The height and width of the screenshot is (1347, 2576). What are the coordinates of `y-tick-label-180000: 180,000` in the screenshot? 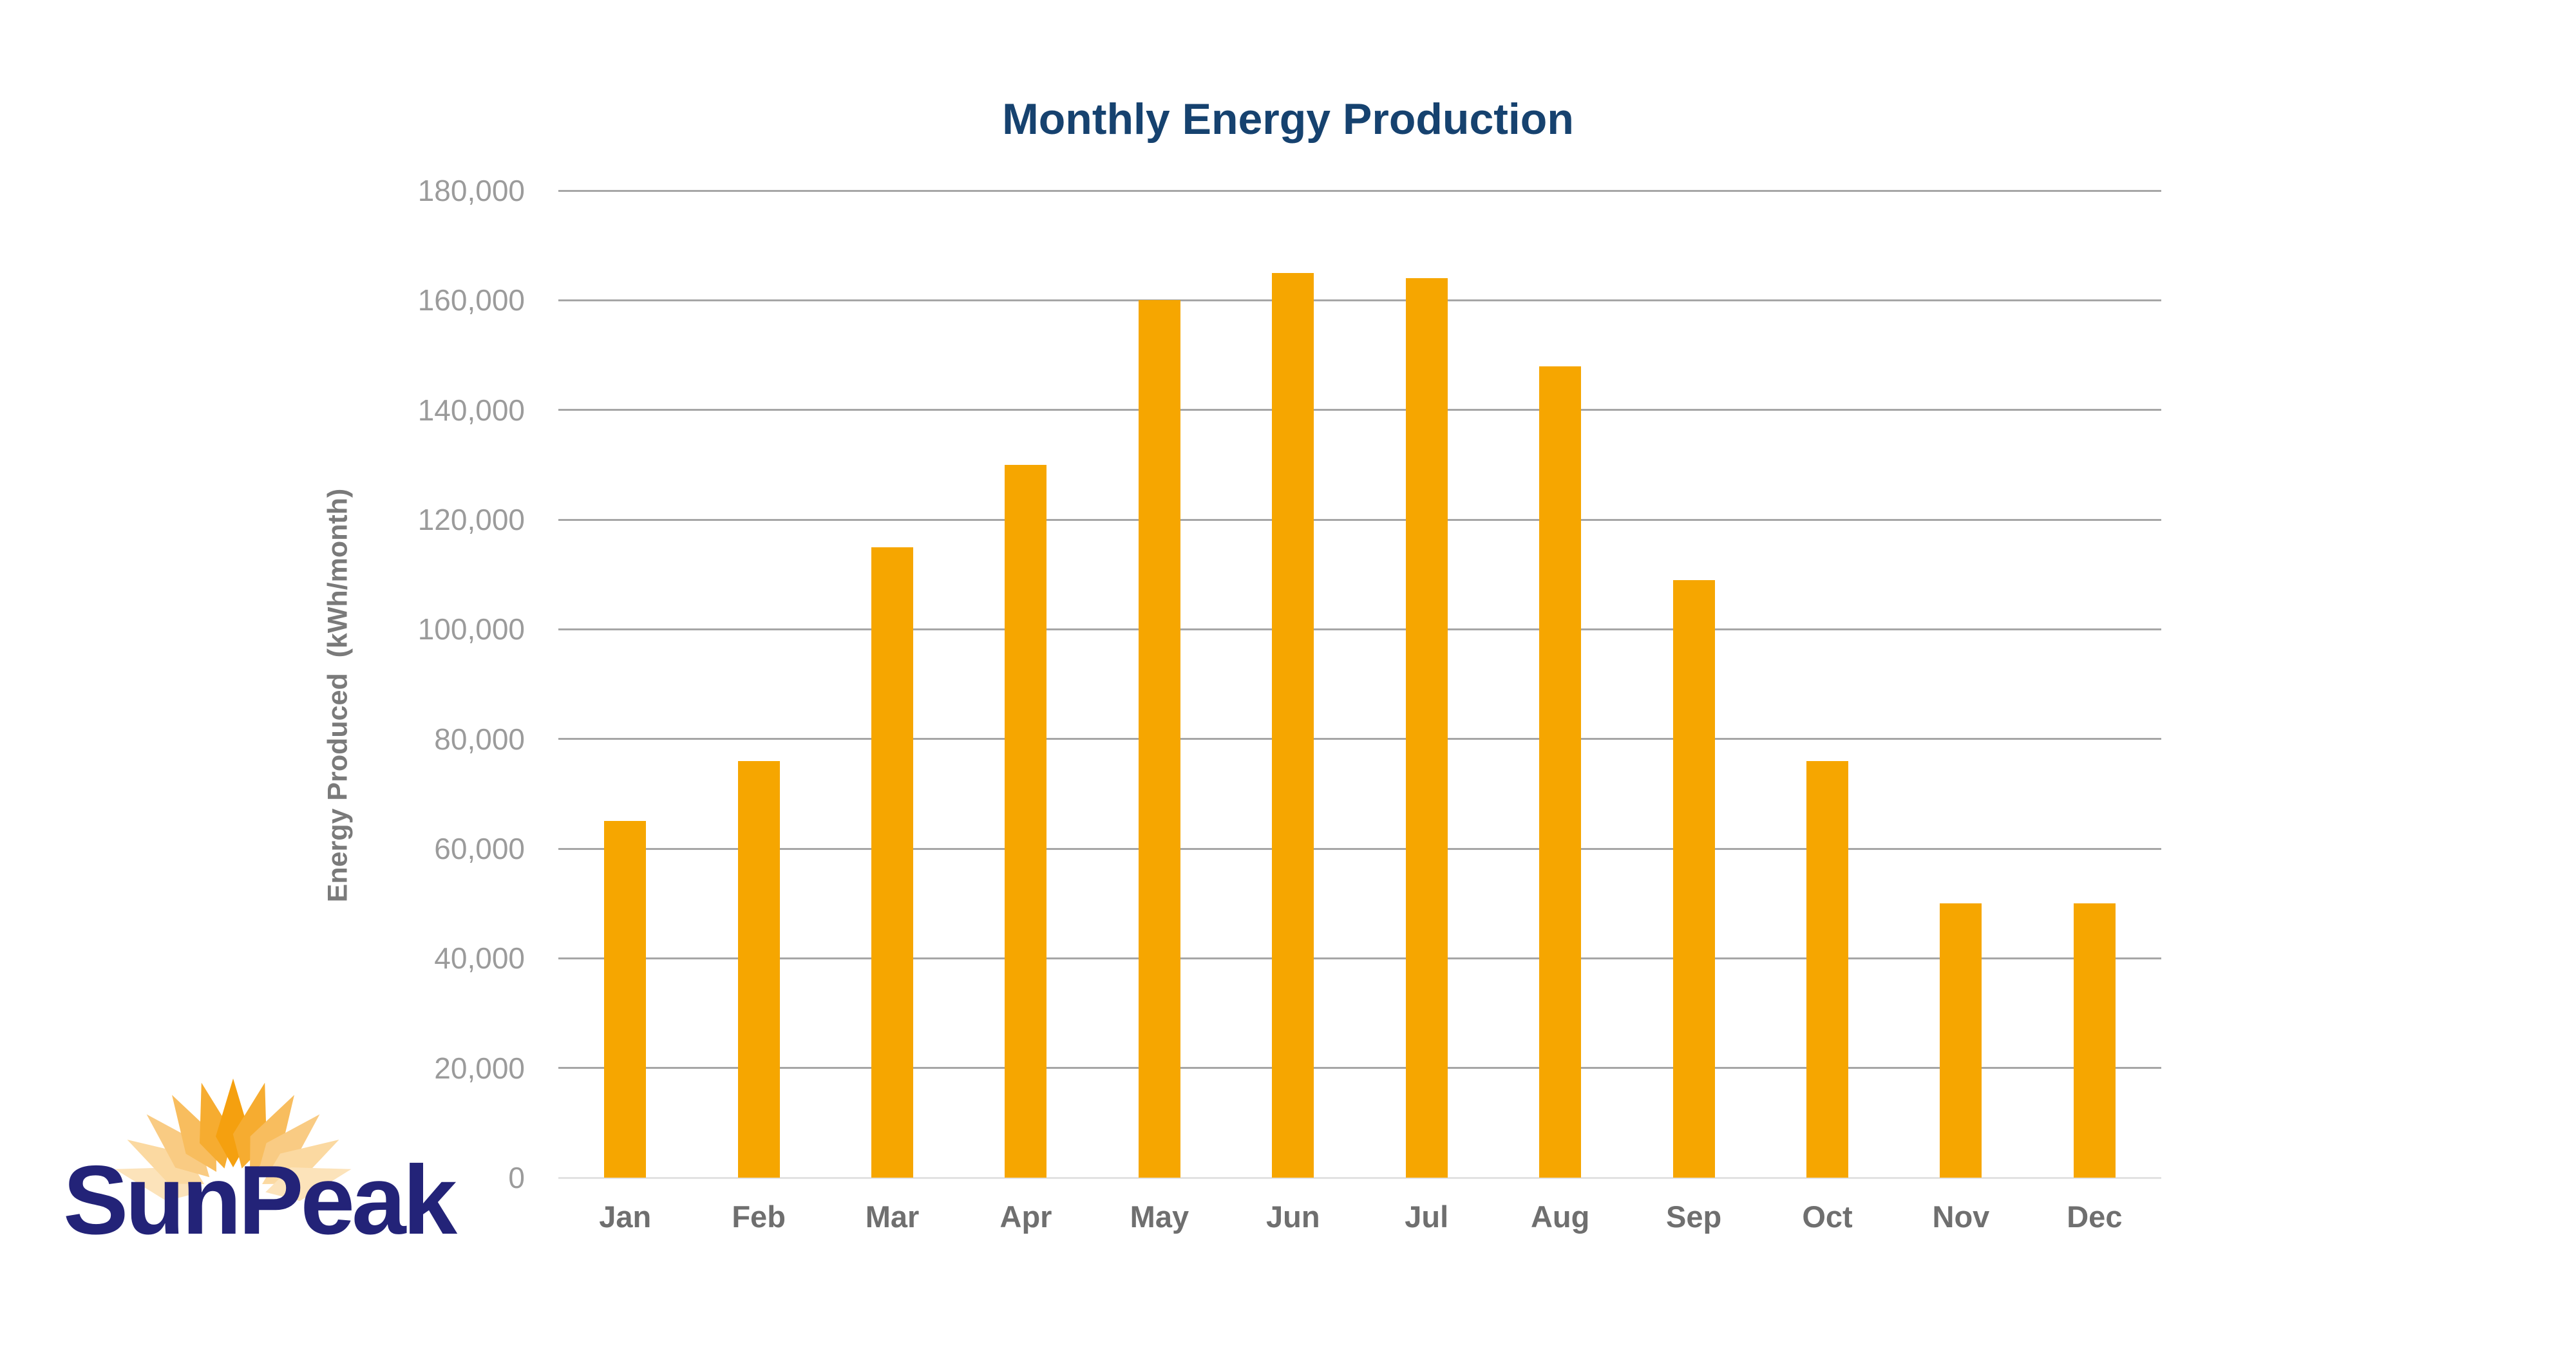 It's located at (471, 191).